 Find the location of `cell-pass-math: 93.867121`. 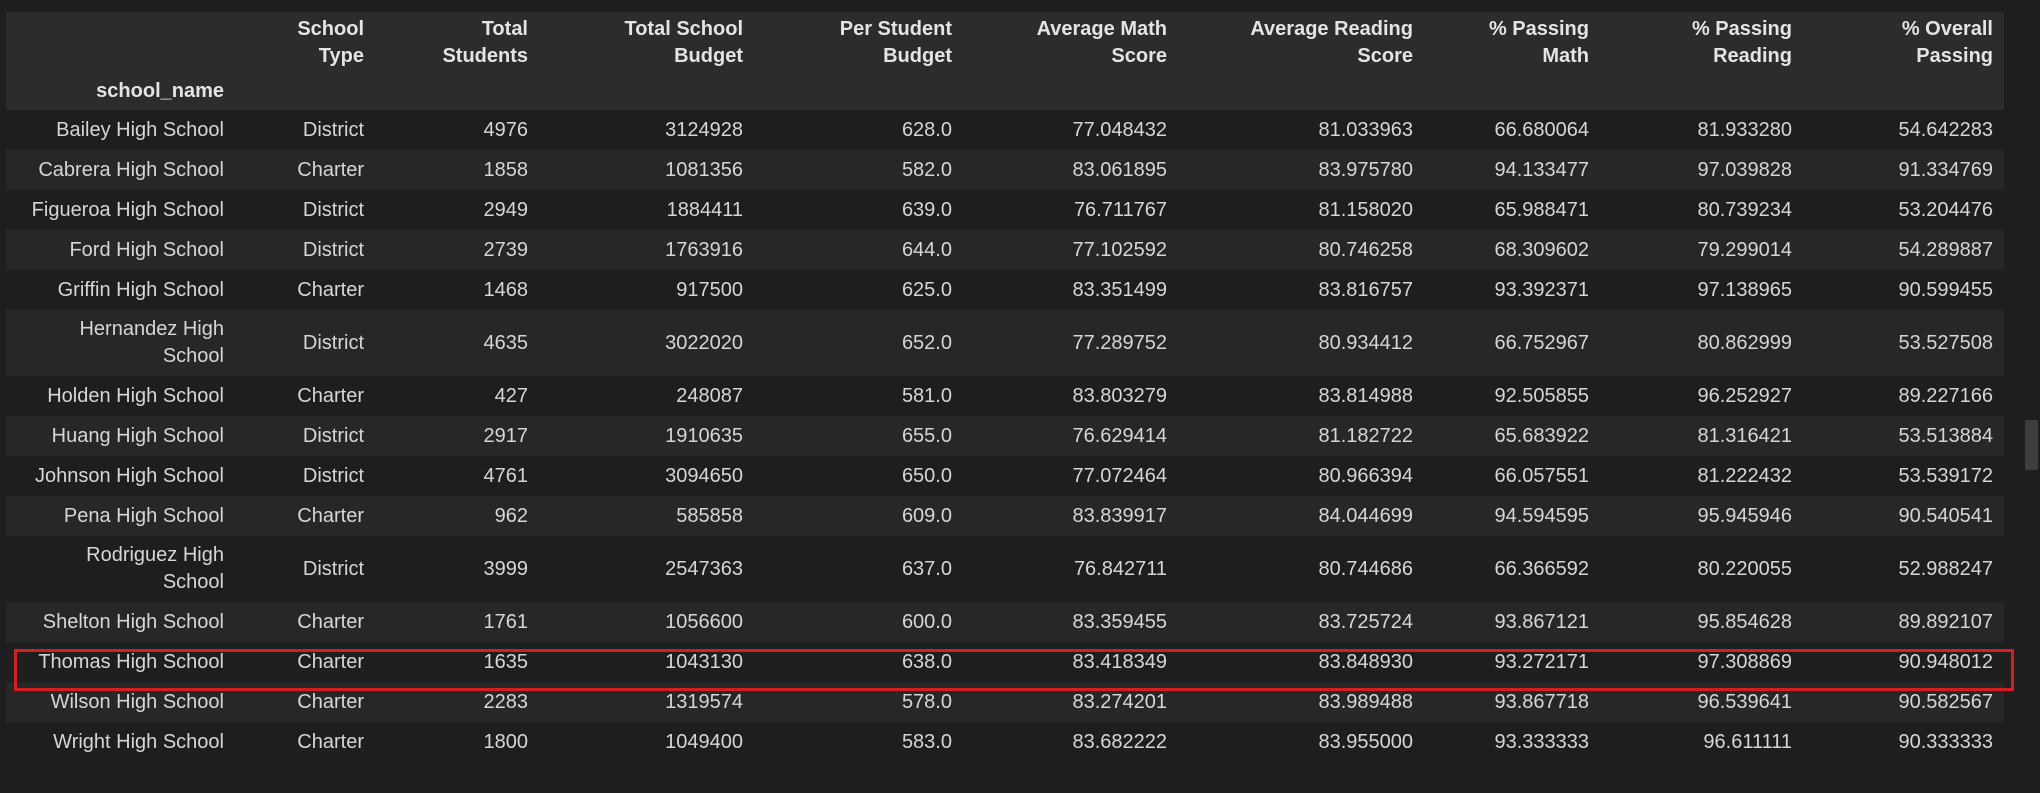

cell-pass-math: 93.867121 is located at coordinates (1541, 621).